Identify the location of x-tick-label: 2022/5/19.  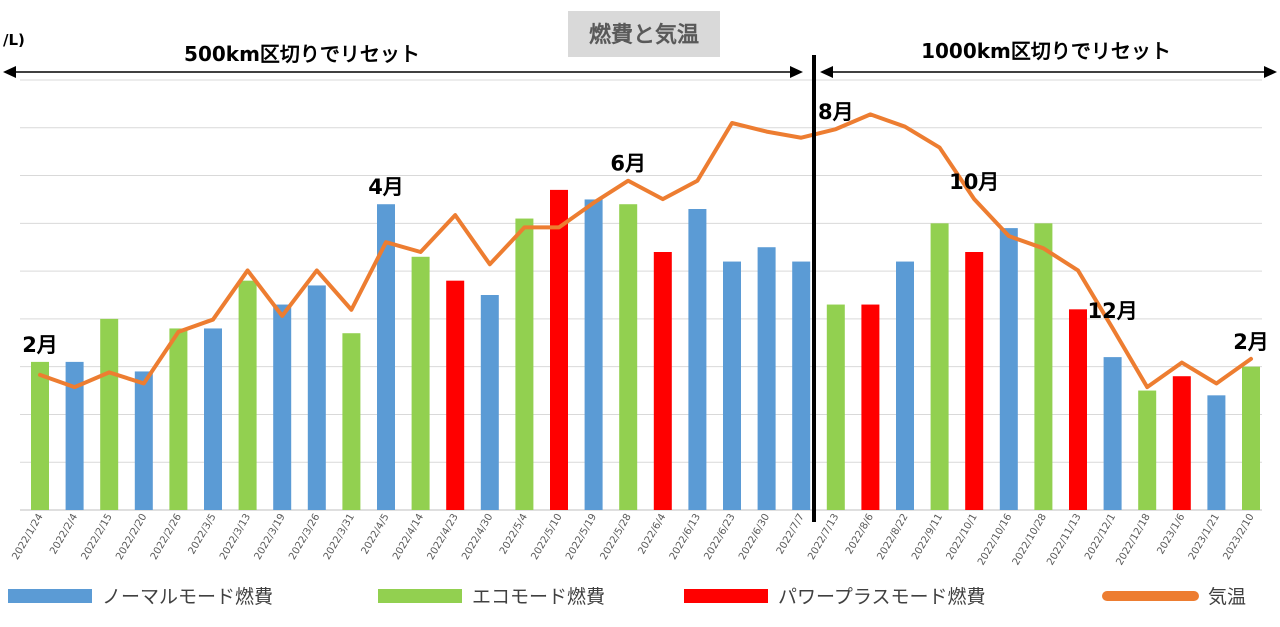
(581, 537).